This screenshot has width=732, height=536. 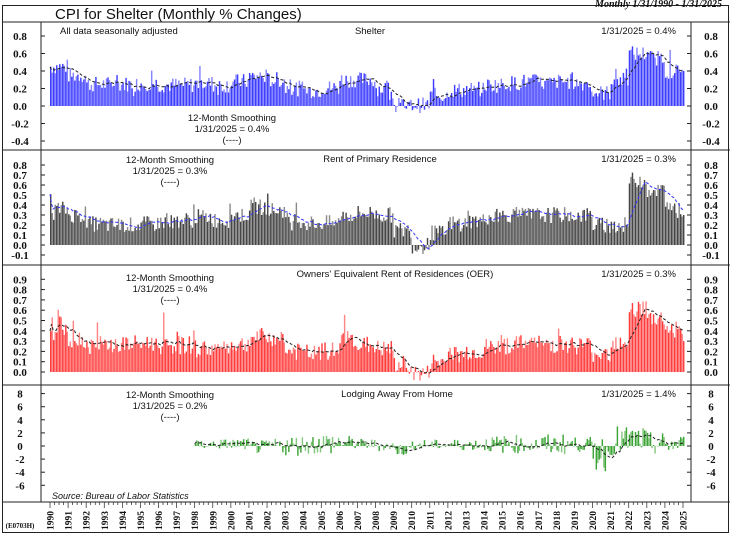 I want to click on x-tick-label: 2015, so click(x=504, y=520).